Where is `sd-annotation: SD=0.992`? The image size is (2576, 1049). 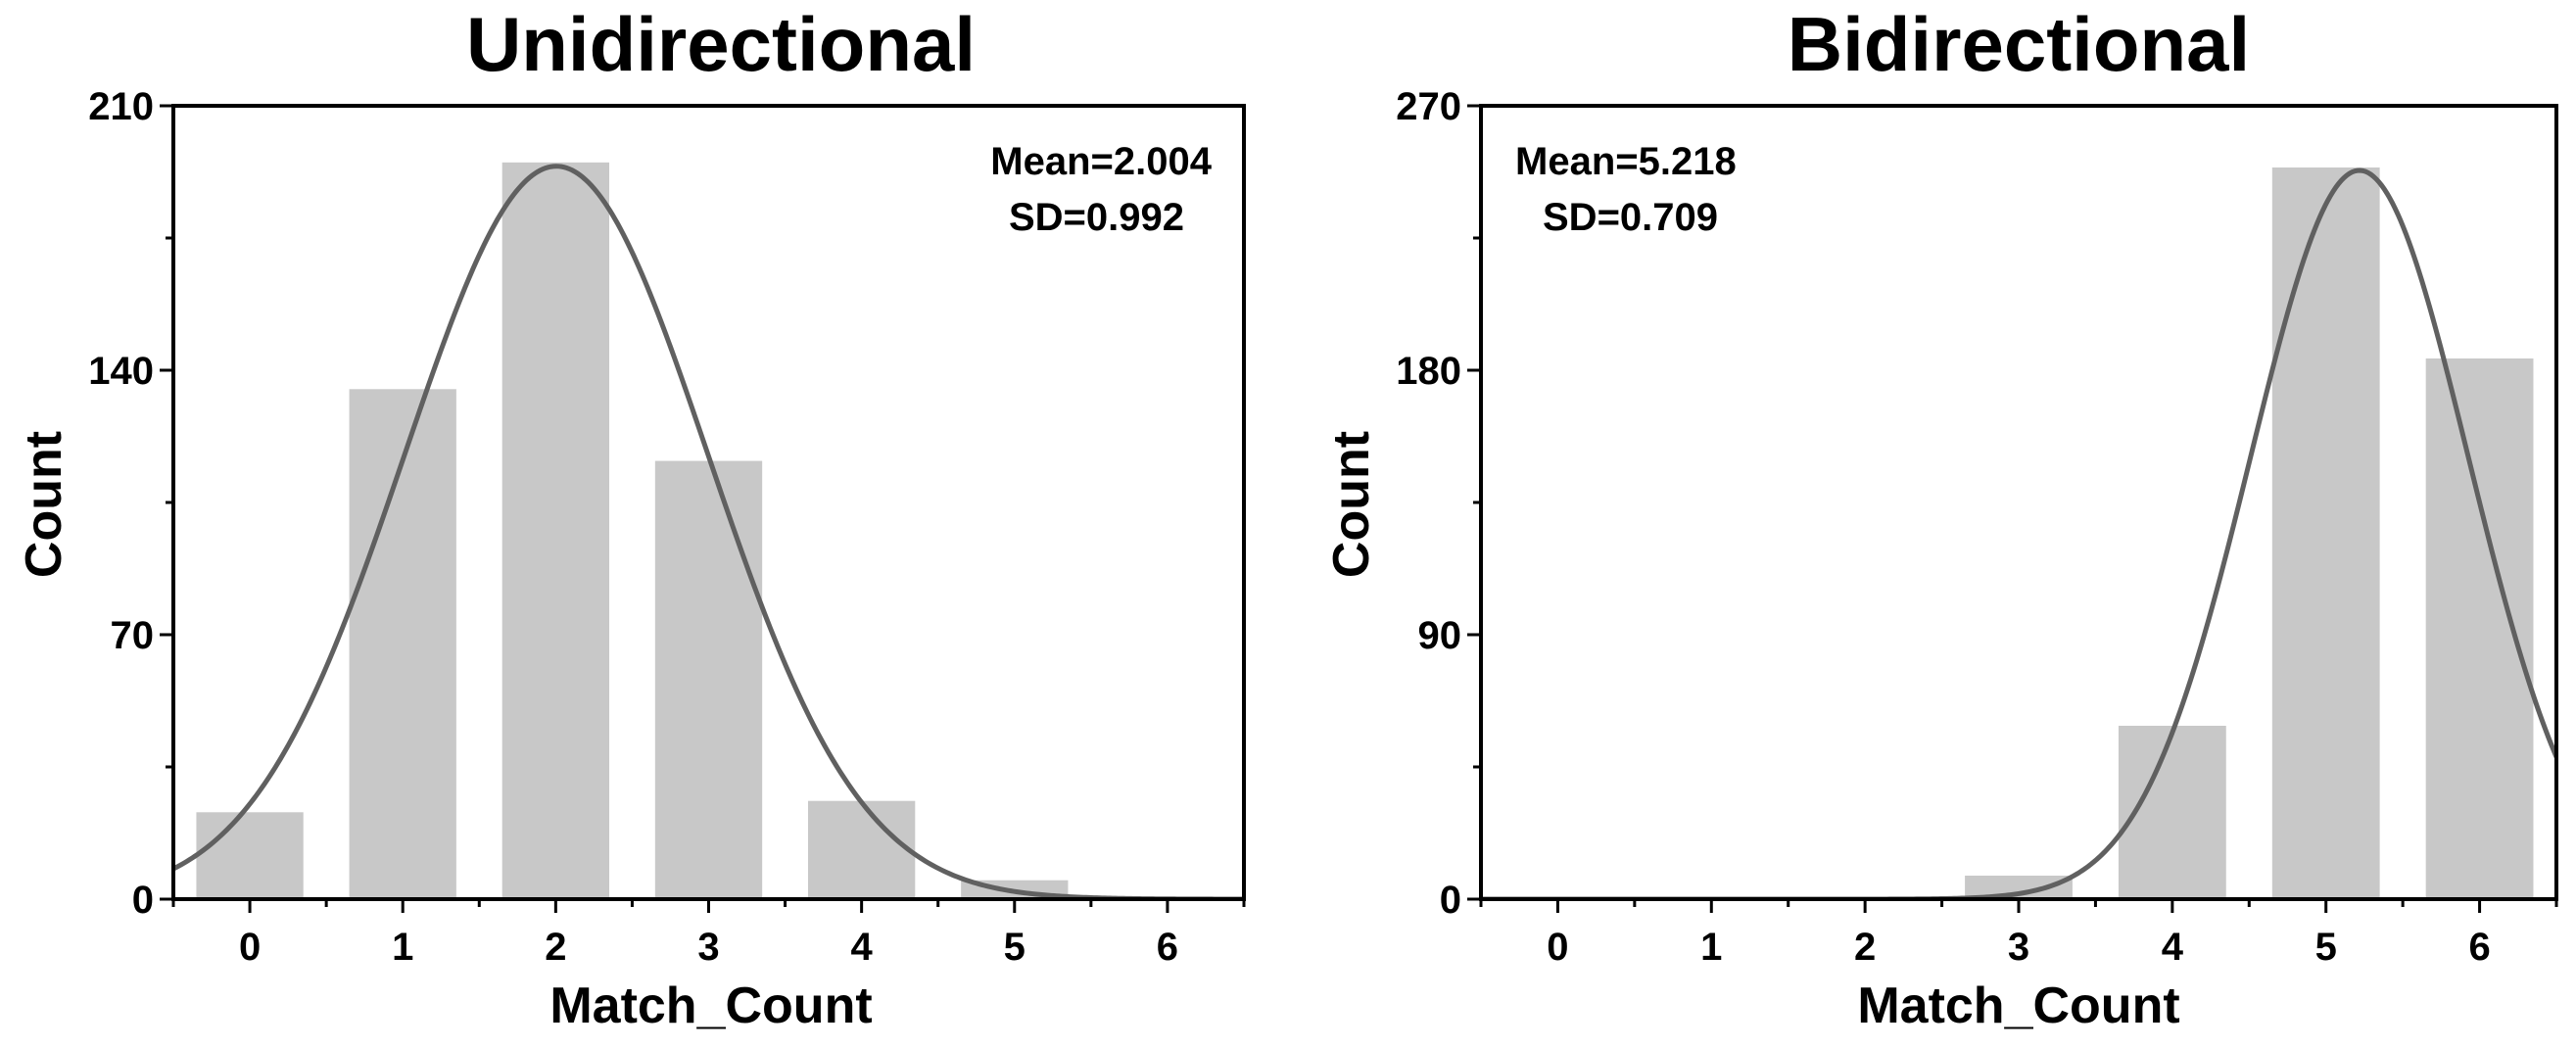
sd-annotation: SD=0.992 is located at coordinates (1096, 217).